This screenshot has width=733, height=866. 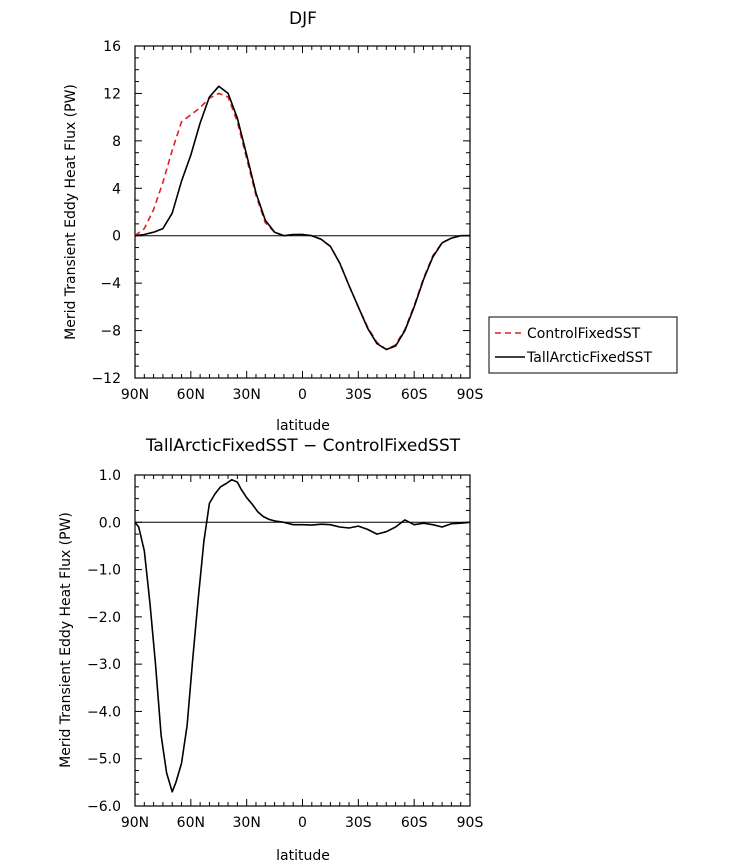 I want to click on y-tick-label: −1.0, so click(x=104, y=571).